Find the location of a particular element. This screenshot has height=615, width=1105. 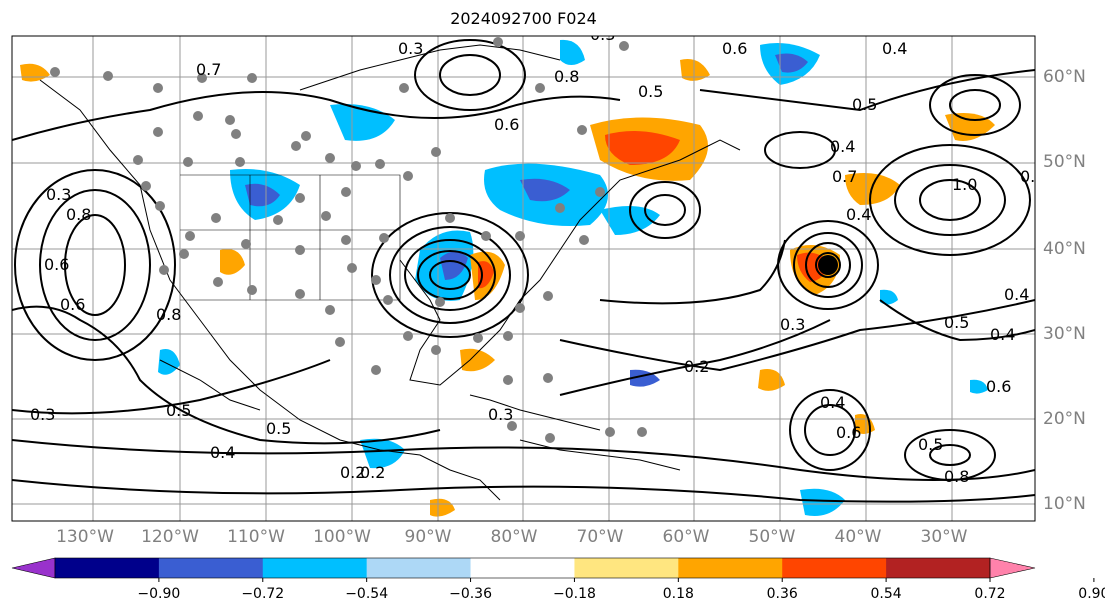

colorbar-tick-label: −0.72 is located at coordinates (263, 594).